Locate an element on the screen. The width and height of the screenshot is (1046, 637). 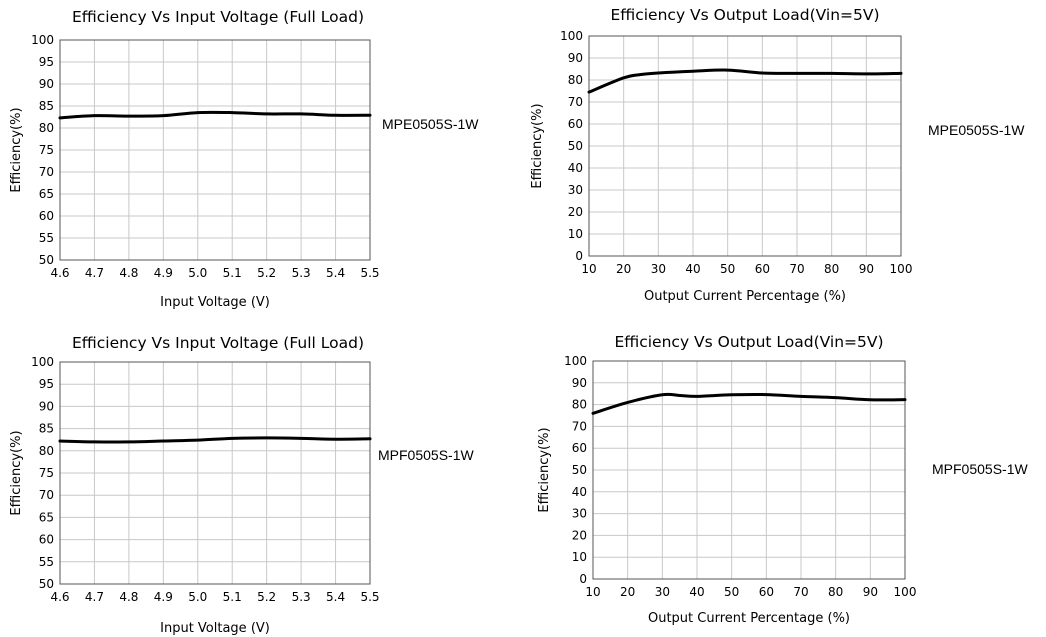
chart-title: Efficiency Vs Input Voltage (Full Load) is located at coordinates (218, 17).